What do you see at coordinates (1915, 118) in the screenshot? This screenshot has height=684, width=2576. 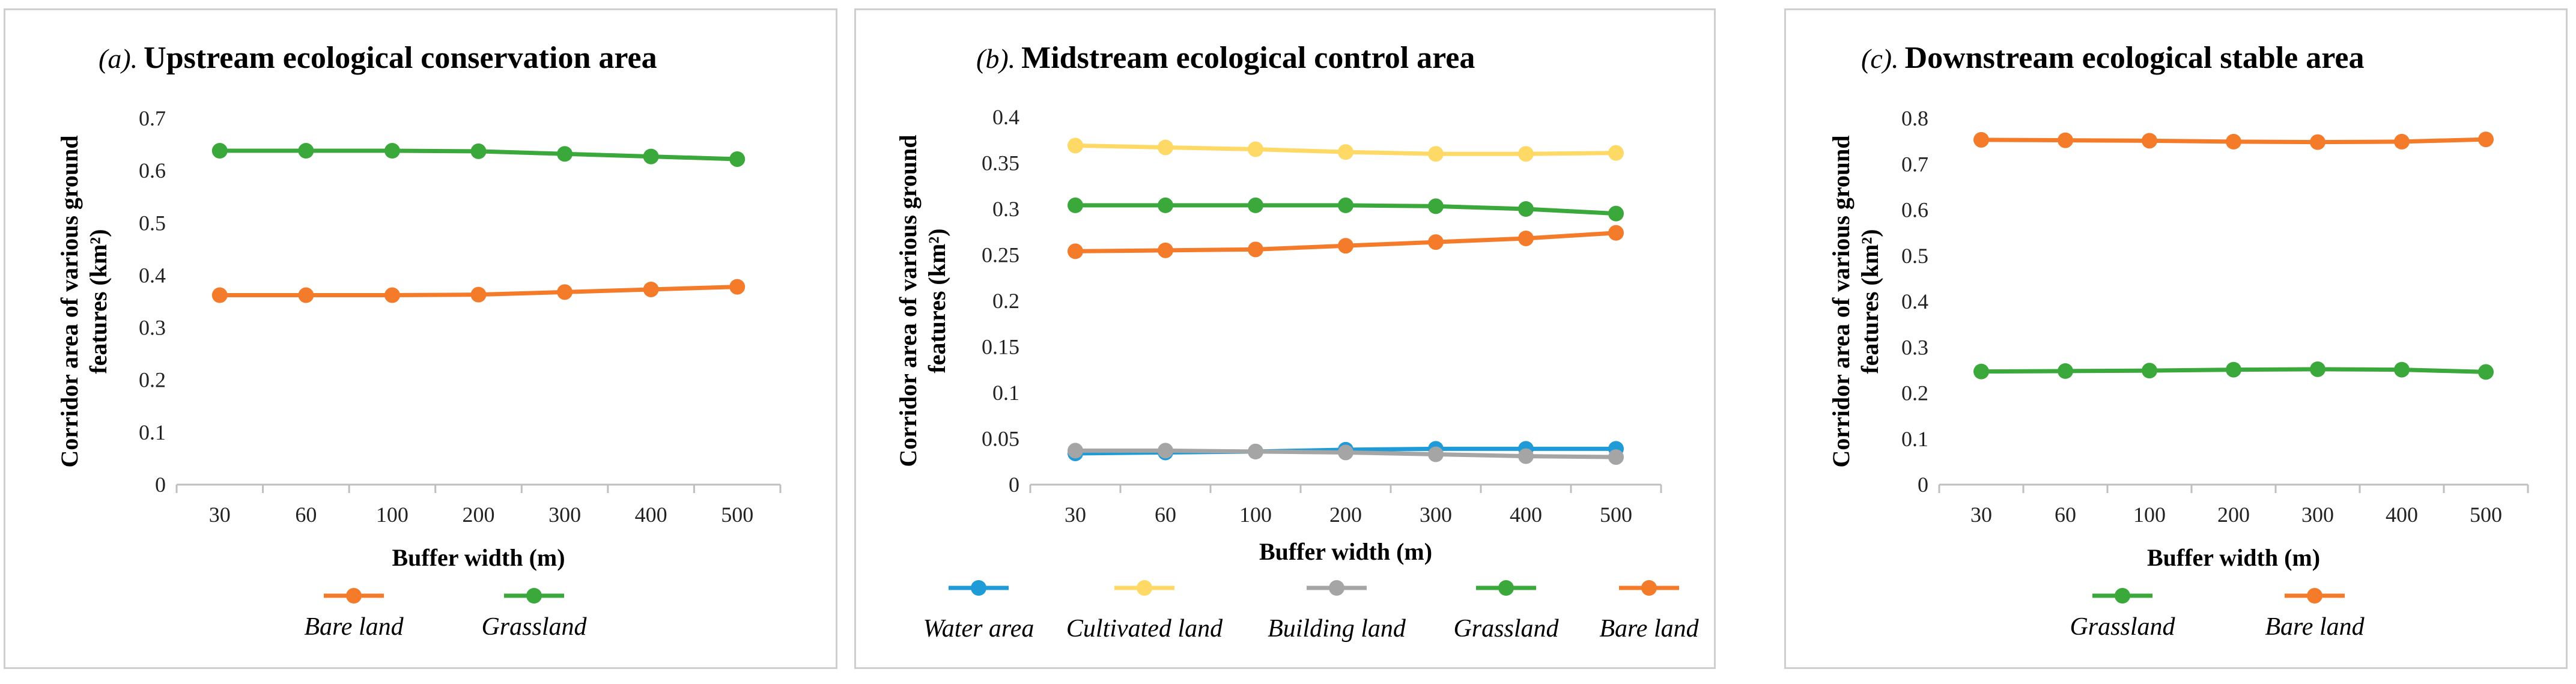 I see `y-tick-label: 0.8` at bounding box center [1915, 118].